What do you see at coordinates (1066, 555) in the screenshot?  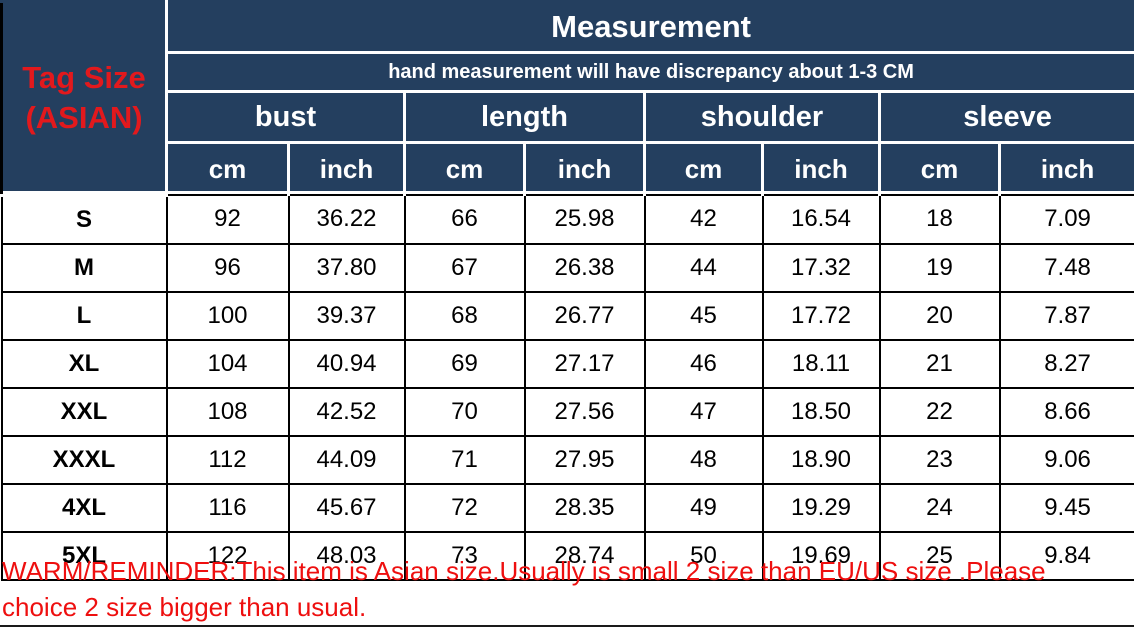 I see `value-cell: 9.84` at bounding box center [1066, 555].